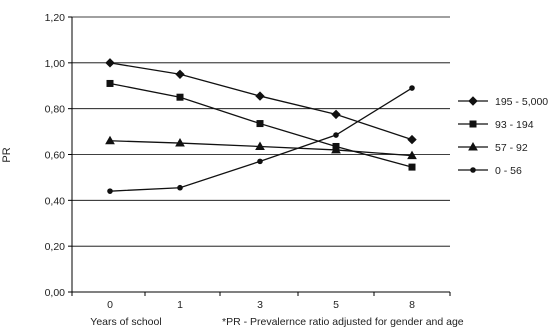 The height and width of the screenshot is (330, 557). I want to click on y-axis-label: PR, so click(7, 154).